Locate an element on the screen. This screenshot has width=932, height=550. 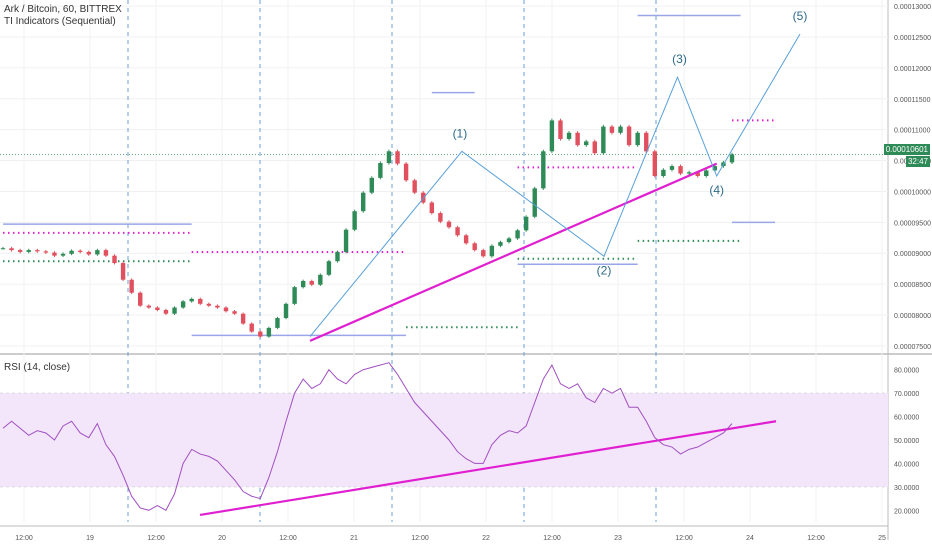
wave-label: (1) is located at coordinates (460, 133).